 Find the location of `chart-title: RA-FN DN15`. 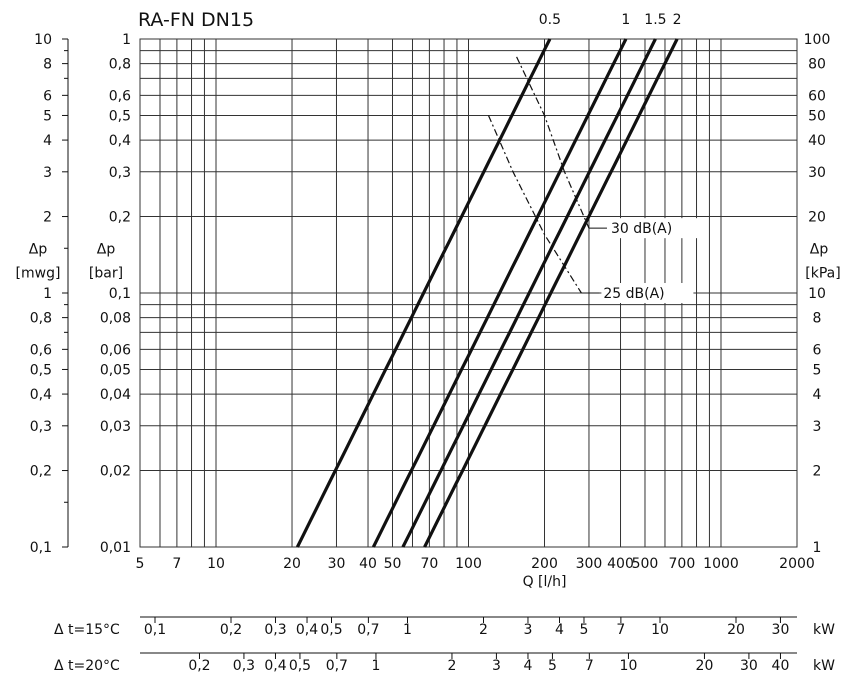

chart-title: RA-FN DN15 is located at coordinates (196, 20).